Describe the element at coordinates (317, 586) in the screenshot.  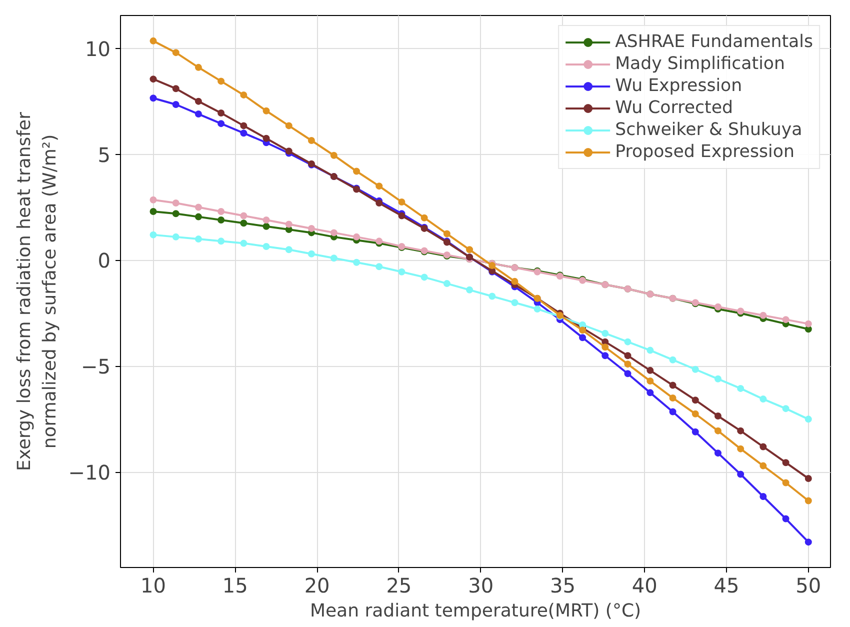
I see `x-tick-label: 20` at that location.